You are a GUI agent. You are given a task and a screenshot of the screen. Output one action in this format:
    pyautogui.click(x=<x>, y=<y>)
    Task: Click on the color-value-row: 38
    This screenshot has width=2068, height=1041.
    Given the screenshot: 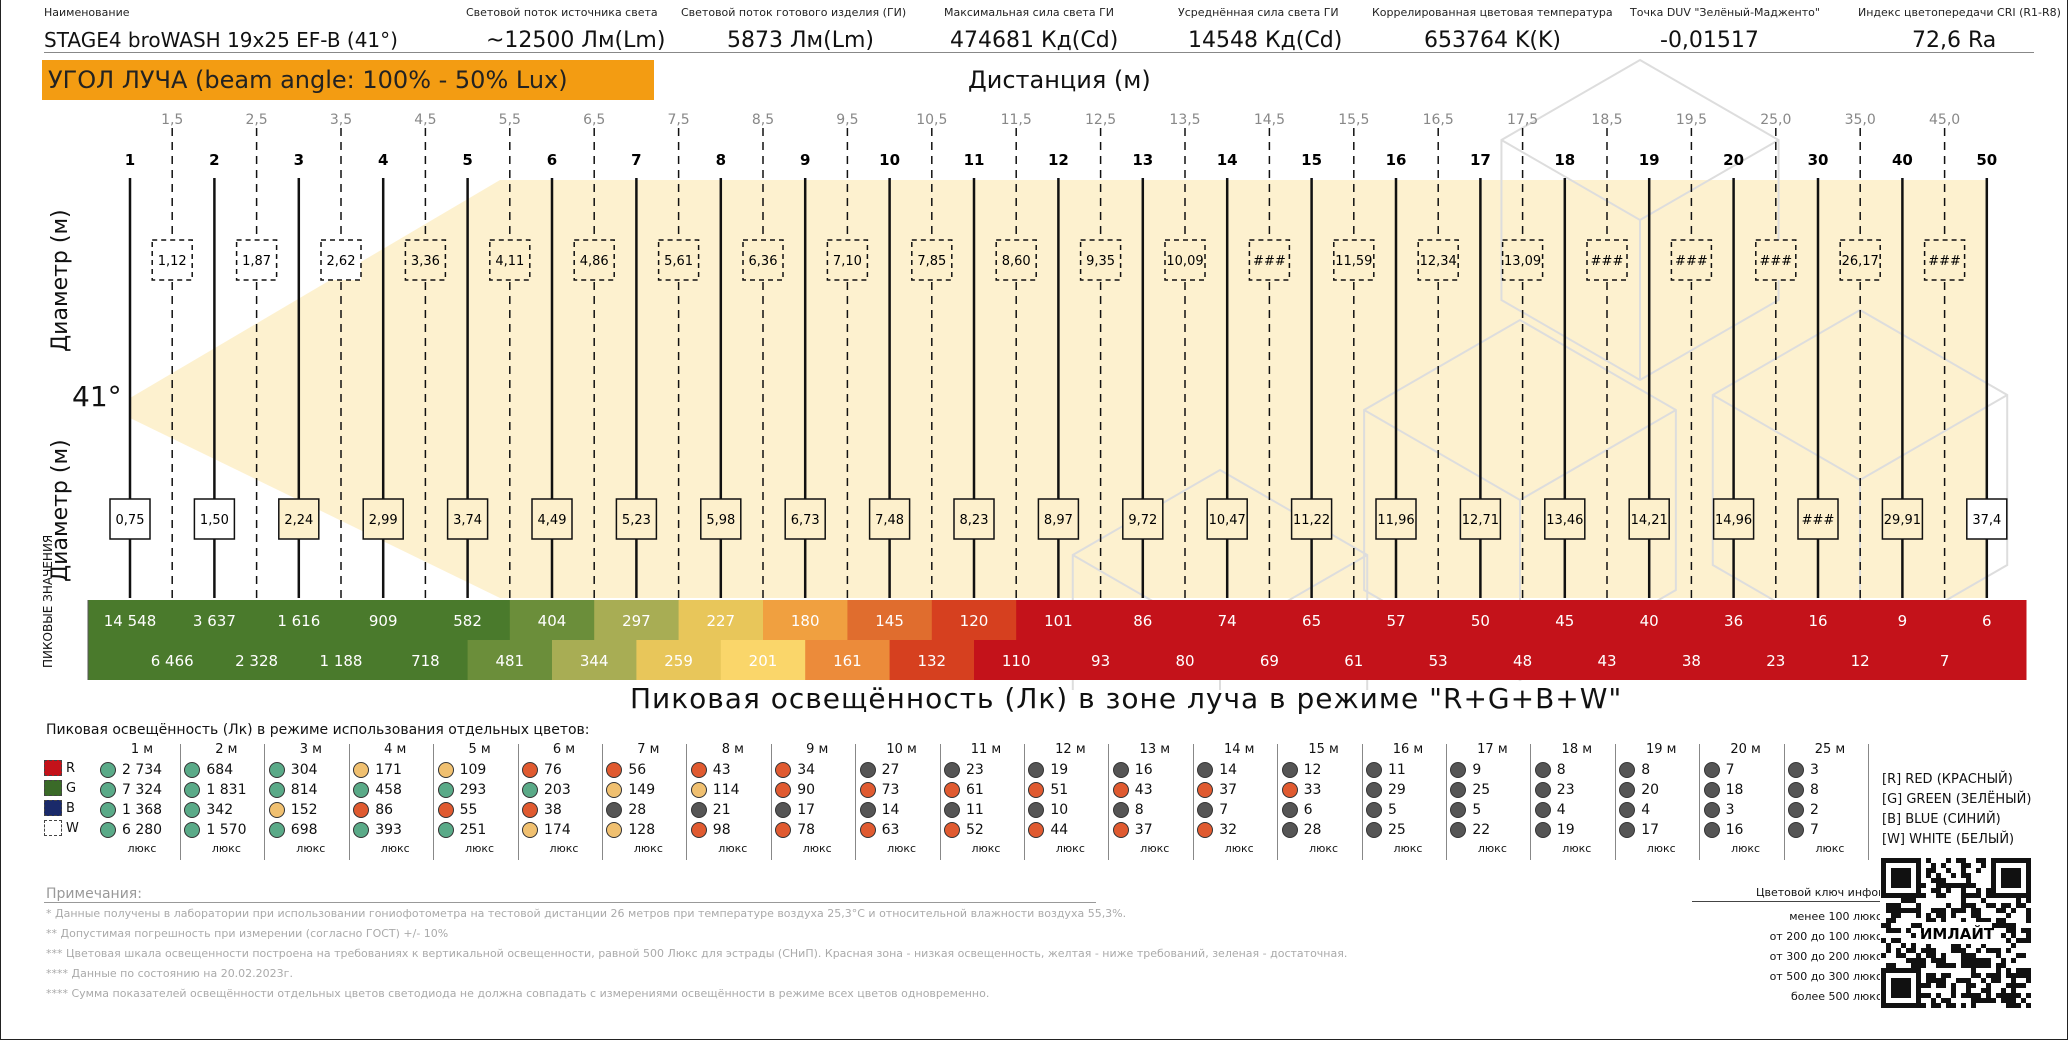 What is the action you would take?
    pyautogui.click(x=564, y=810)
    